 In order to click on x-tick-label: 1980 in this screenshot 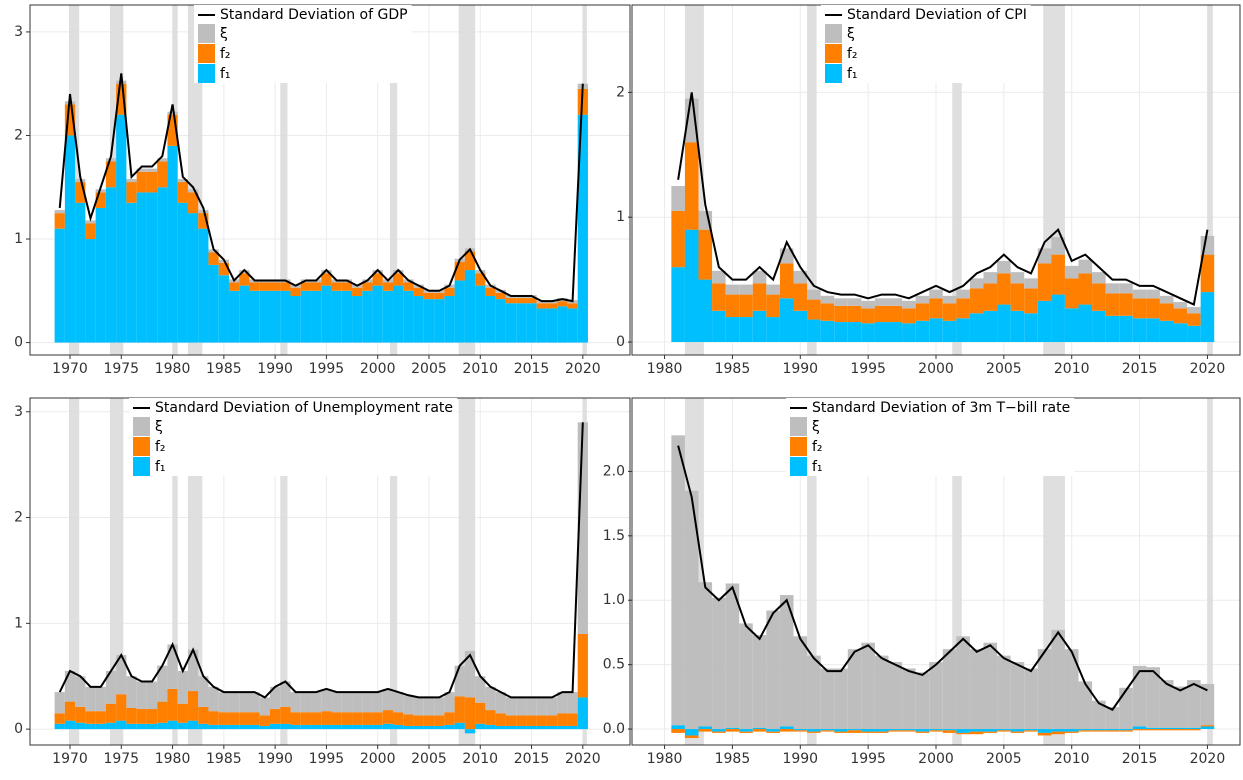, I will do `click(173, 759)`.